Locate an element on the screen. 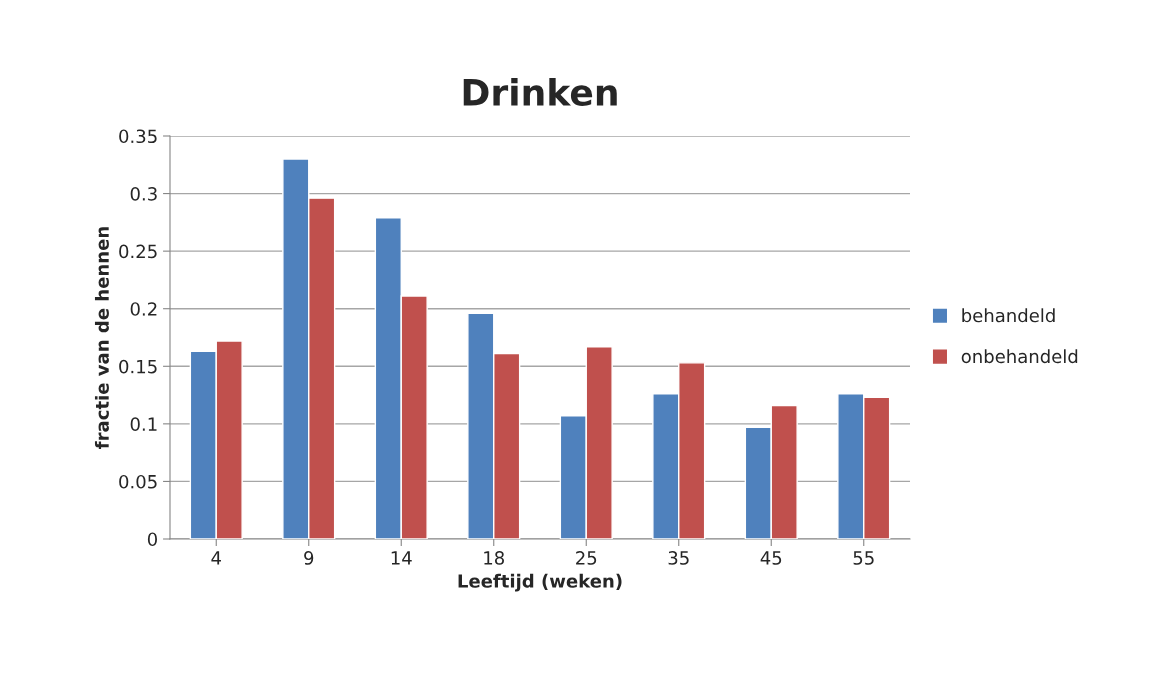 The width and height of the screenshot is (1168, 673). x-tick-label: 9 is located at coordinates (309, 558).